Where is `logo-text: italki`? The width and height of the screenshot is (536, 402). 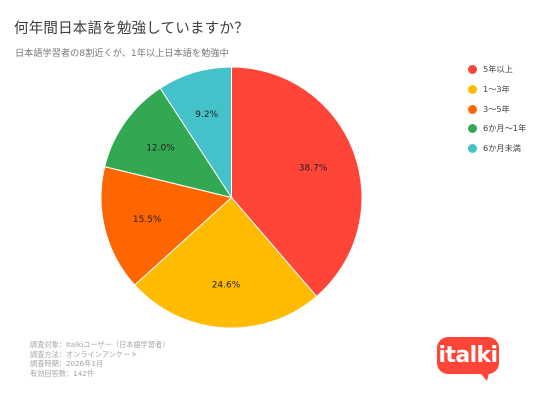
logo-text: italki is located at coordinates (468, 355).